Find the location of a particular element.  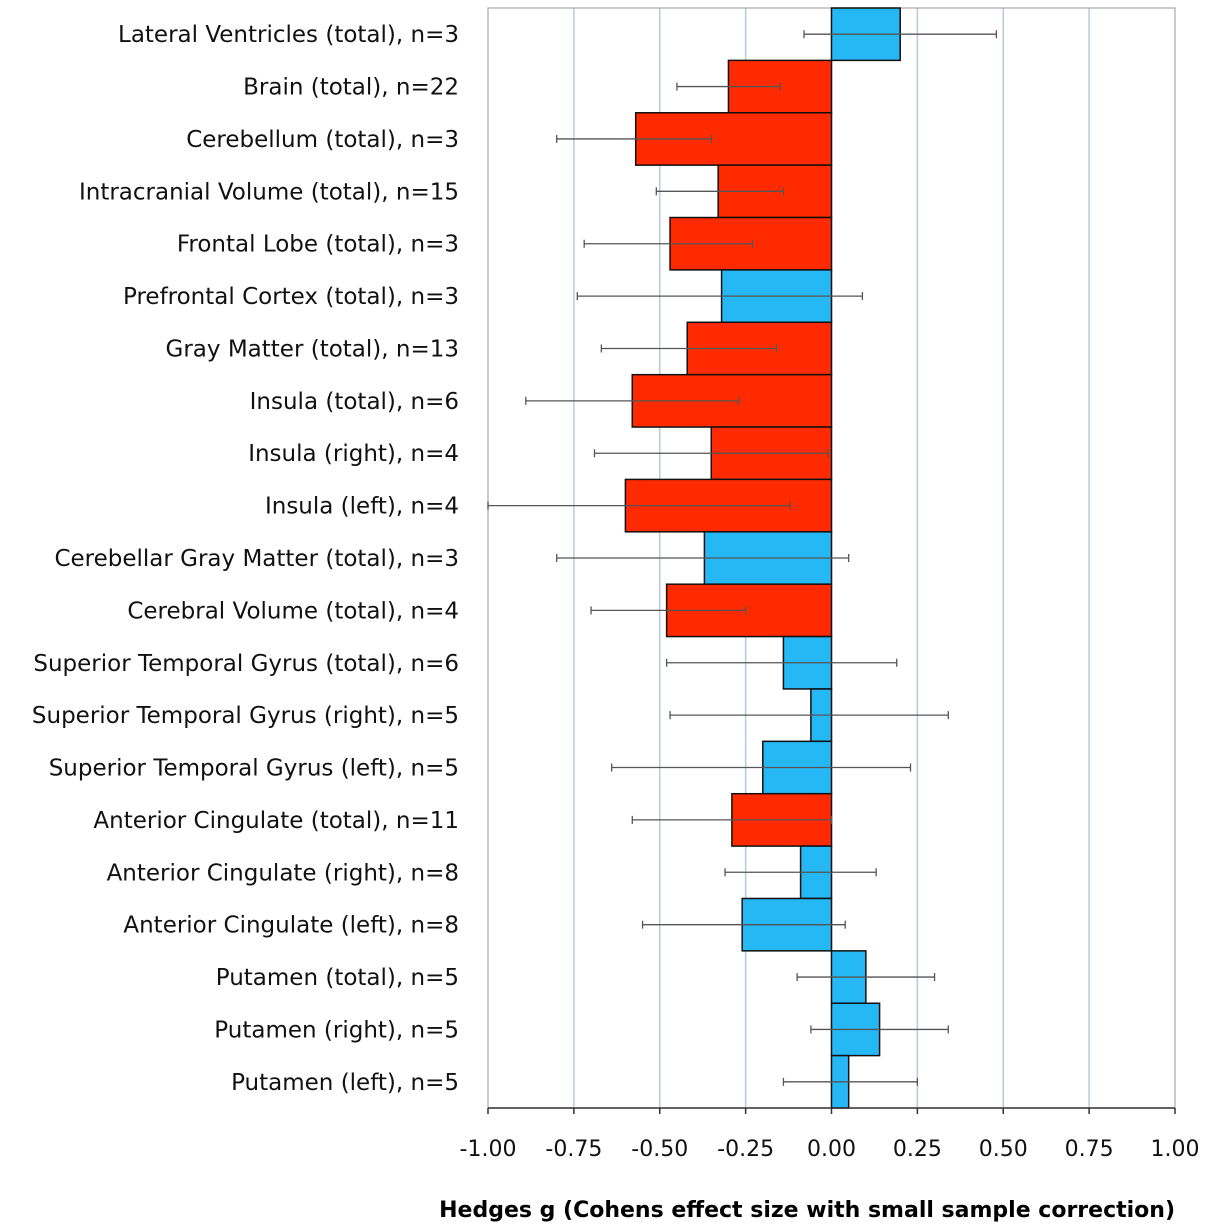

category-label: Insula (total), n=6 is located at coordinates (354, 402).